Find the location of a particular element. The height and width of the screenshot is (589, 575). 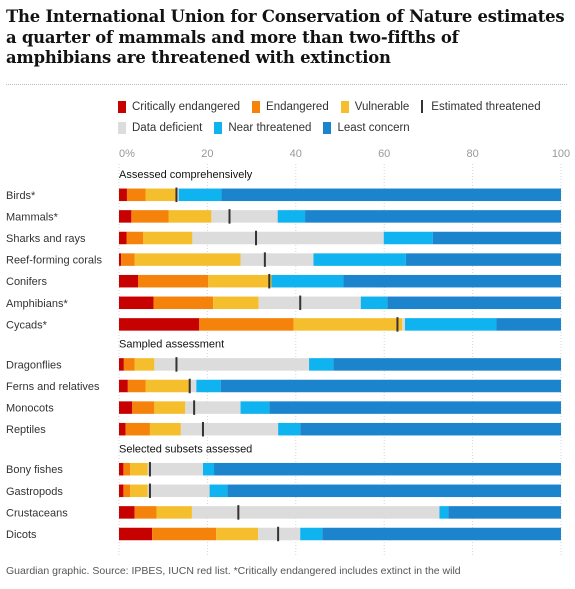

row-label: Bony fishes is located at coordinates (34, 470).